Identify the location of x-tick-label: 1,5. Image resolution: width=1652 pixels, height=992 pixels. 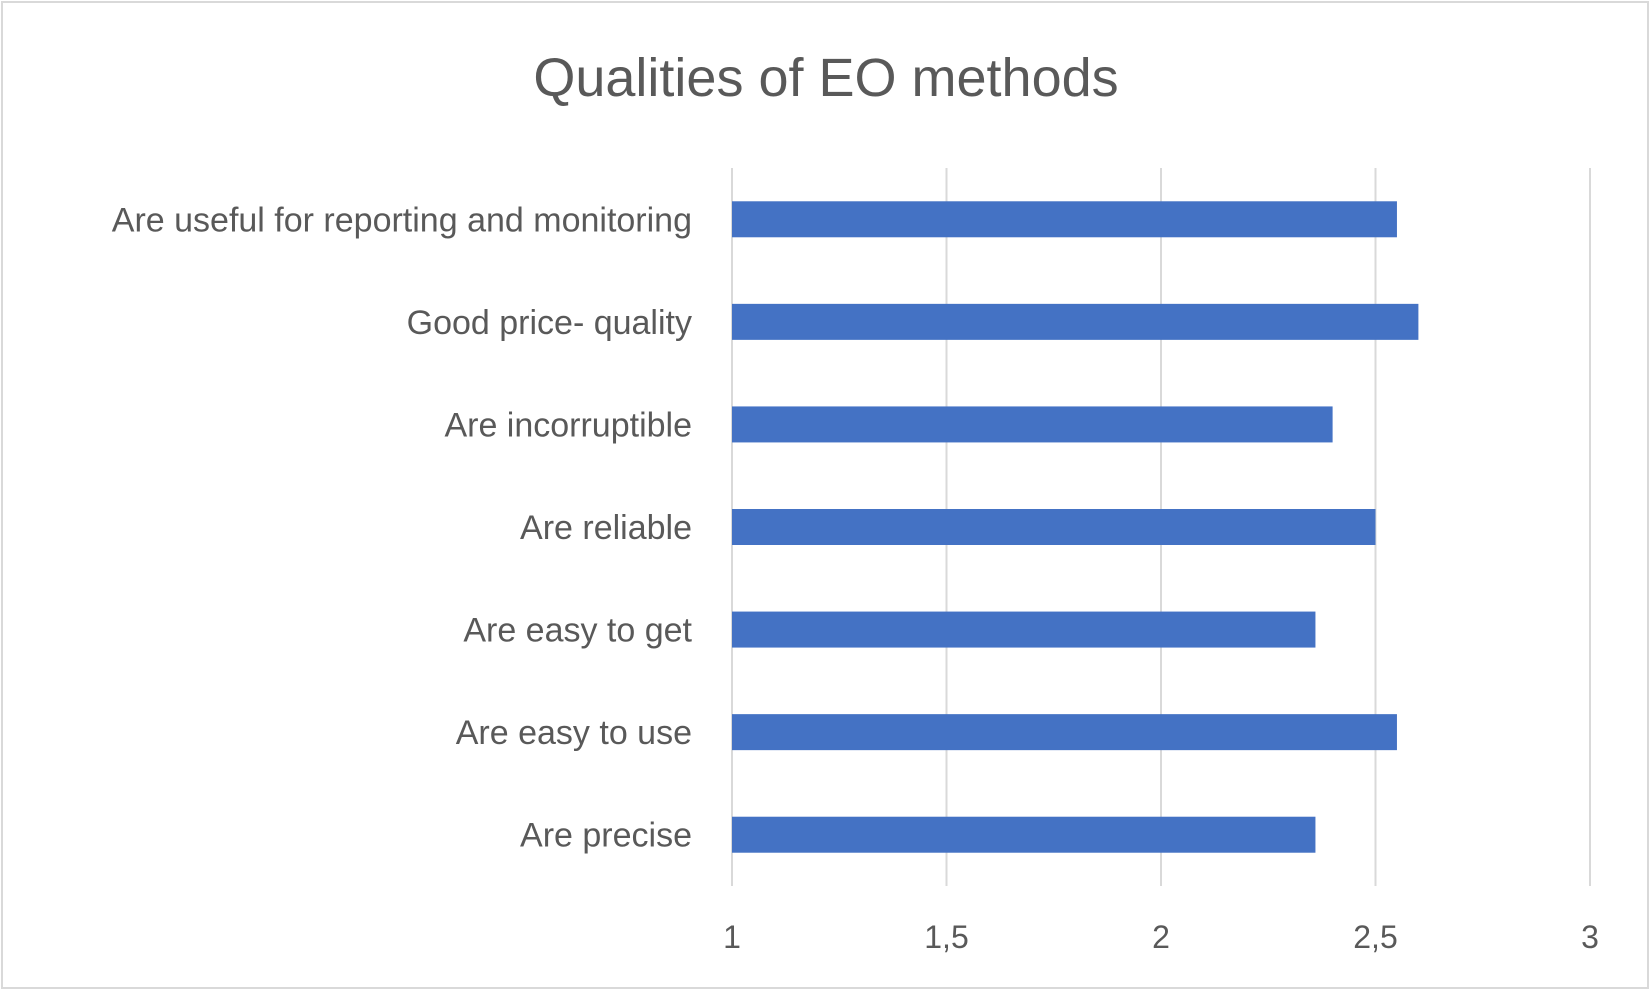
(946, 937).